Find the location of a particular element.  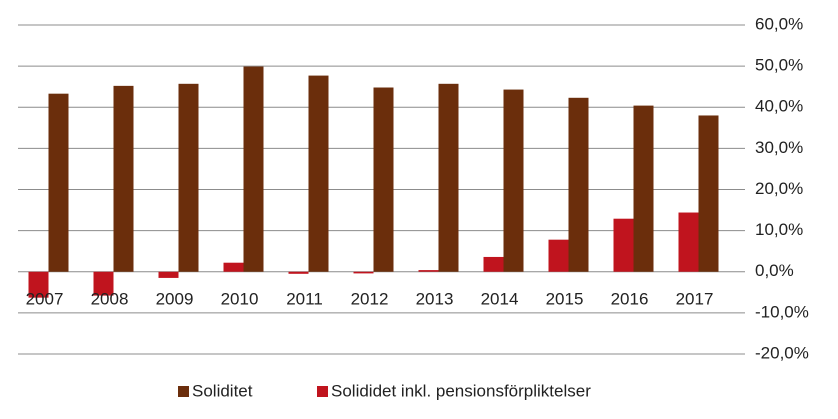

x-tick-label: 2017 is located at coordinates (695, 298).